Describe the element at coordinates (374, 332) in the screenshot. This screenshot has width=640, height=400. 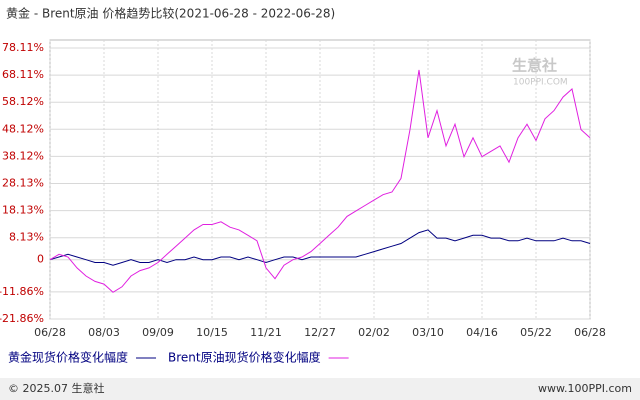
I see `x-tick-label: 02/02` at that location.